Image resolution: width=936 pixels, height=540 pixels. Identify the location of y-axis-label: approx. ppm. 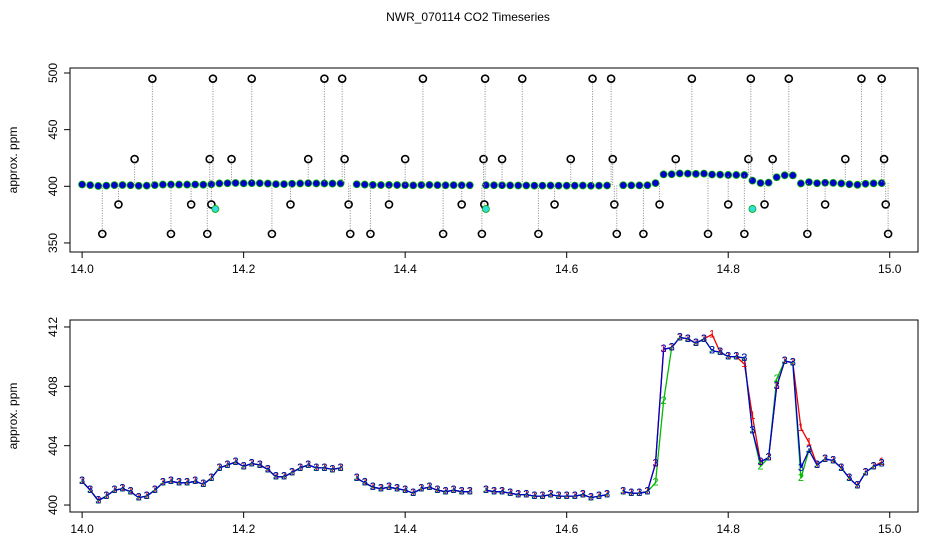
(13, 160).